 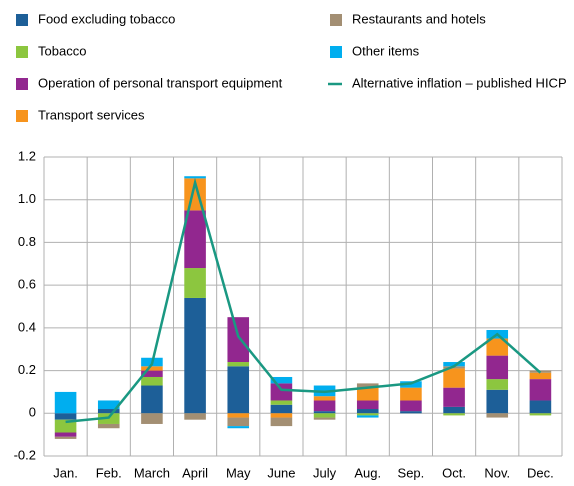 I want to click on x-tick-label: Sep., so click(x=411, y=472).